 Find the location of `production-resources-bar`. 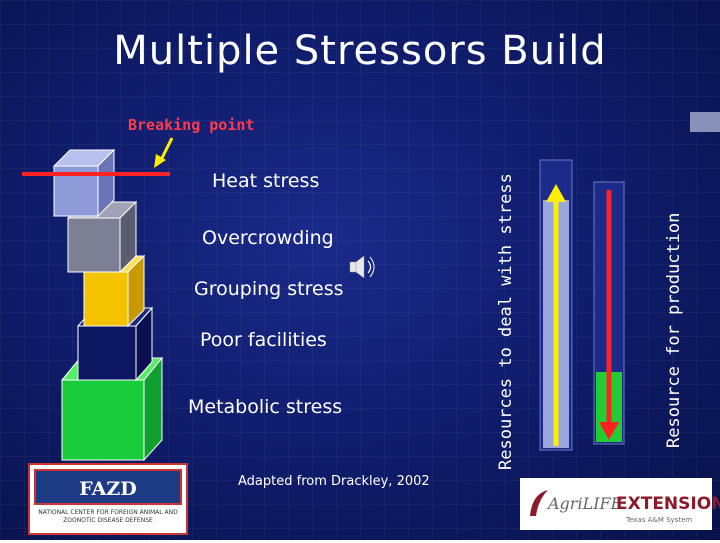

production-resources-bar is located at coordinates (609, 313).